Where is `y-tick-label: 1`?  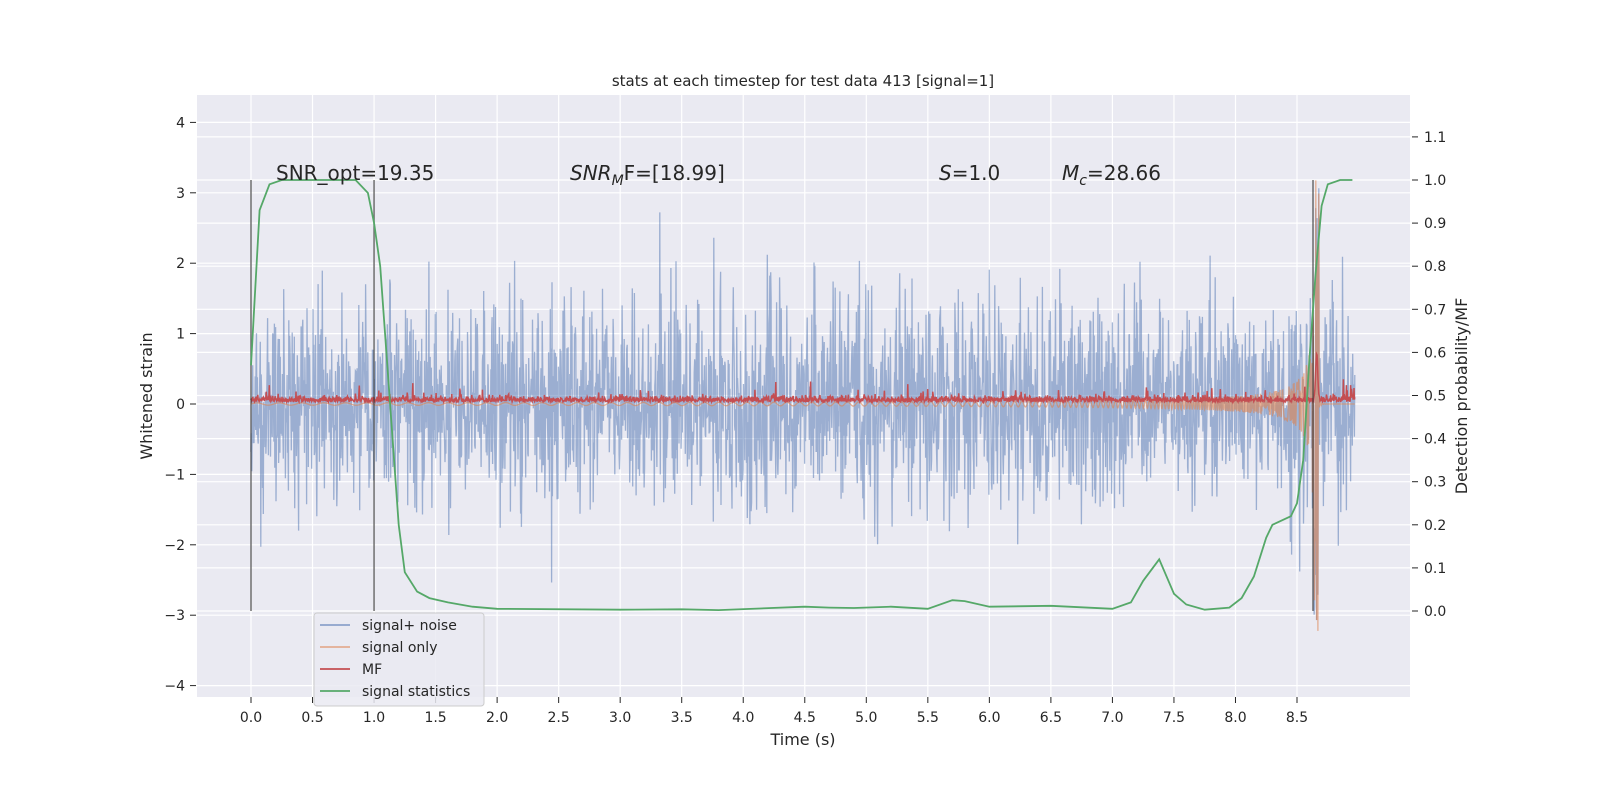 y-tick-label: 1 is located at coordinates (180, 335).